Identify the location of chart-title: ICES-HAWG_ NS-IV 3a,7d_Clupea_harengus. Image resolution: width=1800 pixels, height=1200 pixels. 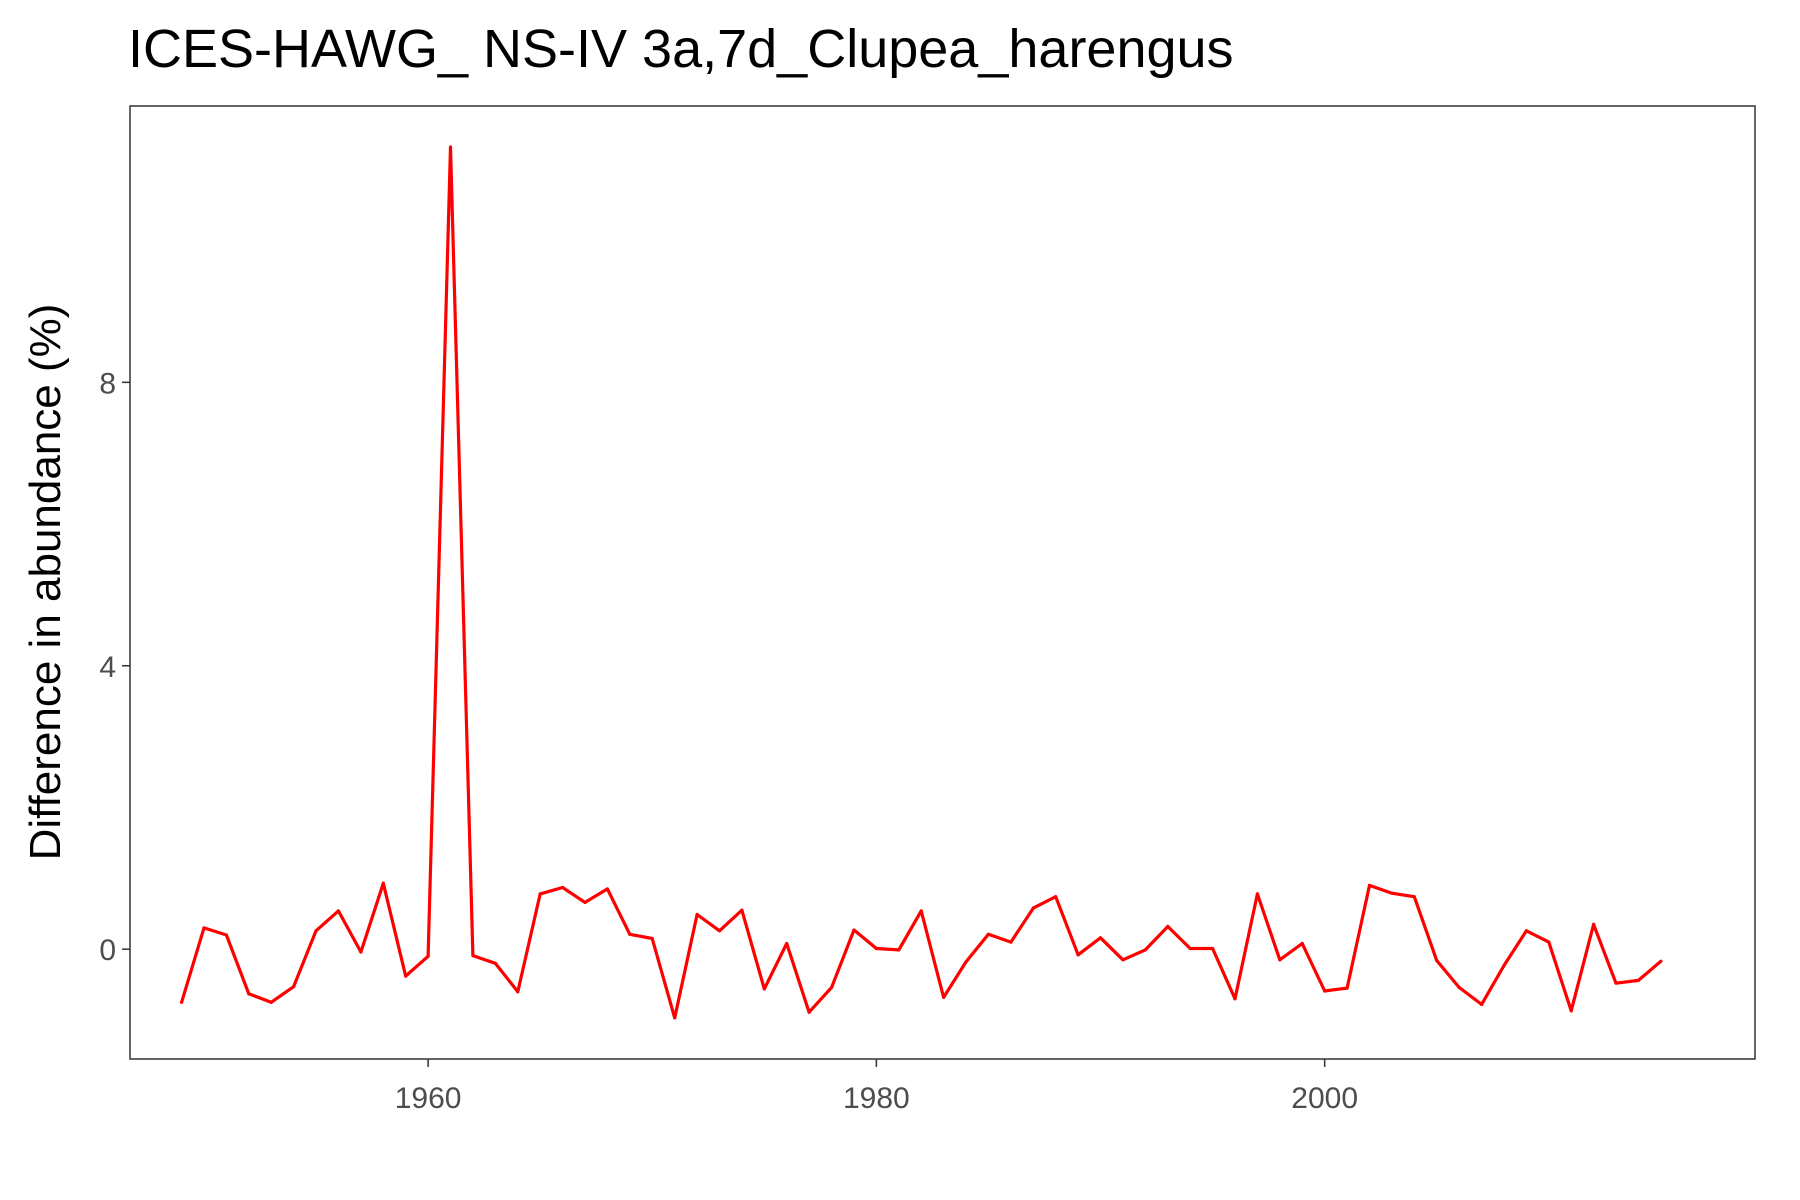
(681, 49).